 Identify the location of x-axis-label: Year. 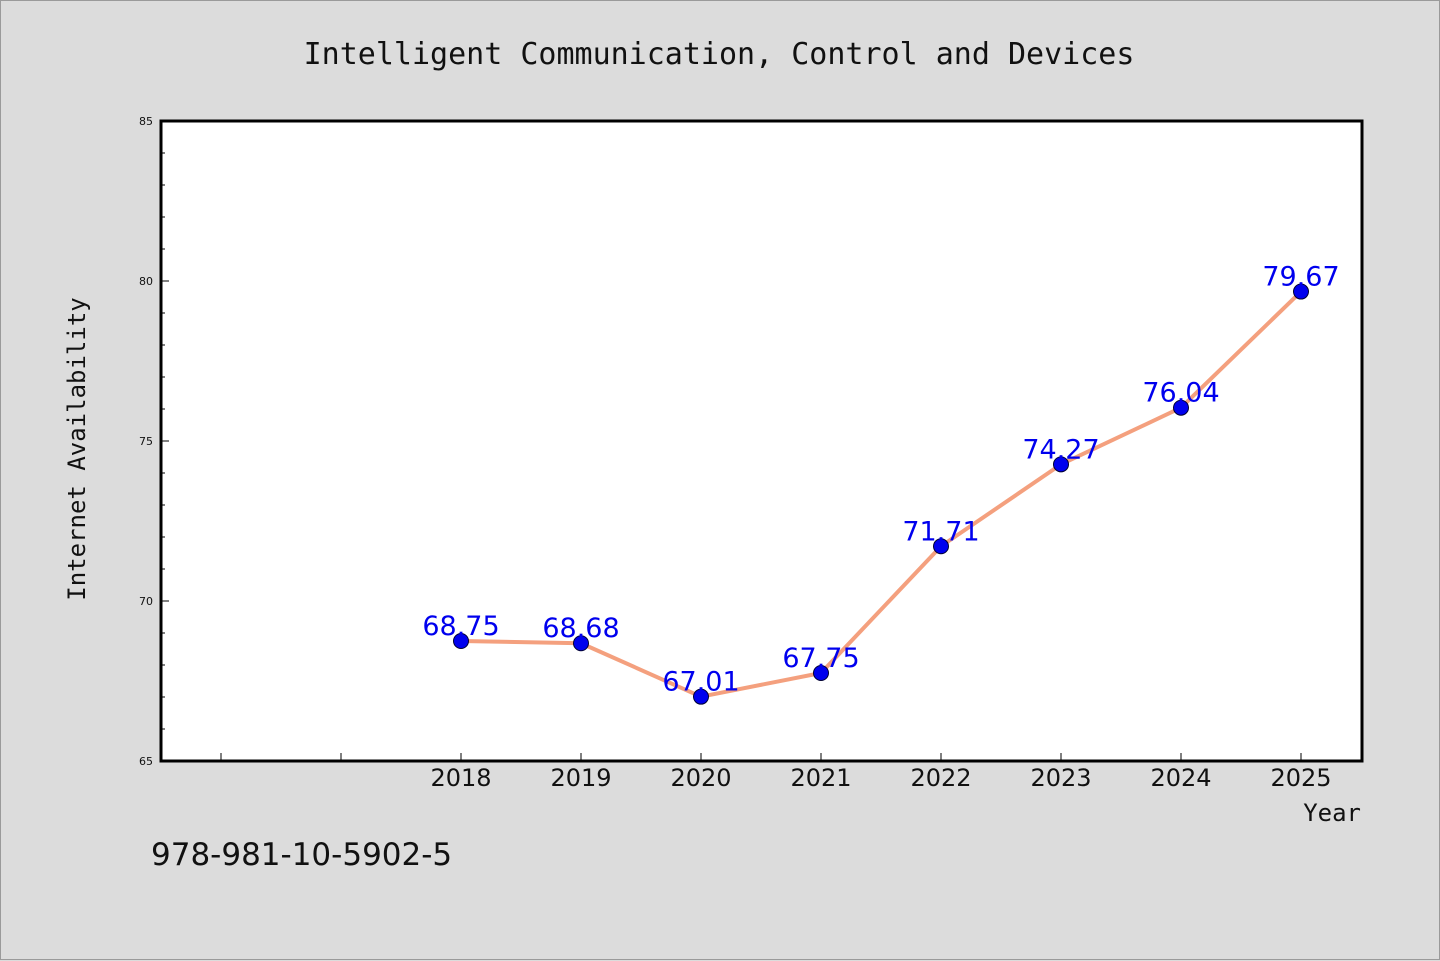
(1332, 813).